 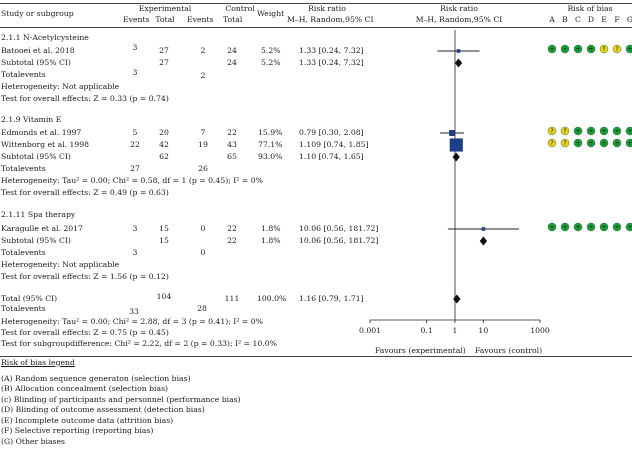 I want to click on favours-control-label: Favours (control), so click(x=509, y=350).